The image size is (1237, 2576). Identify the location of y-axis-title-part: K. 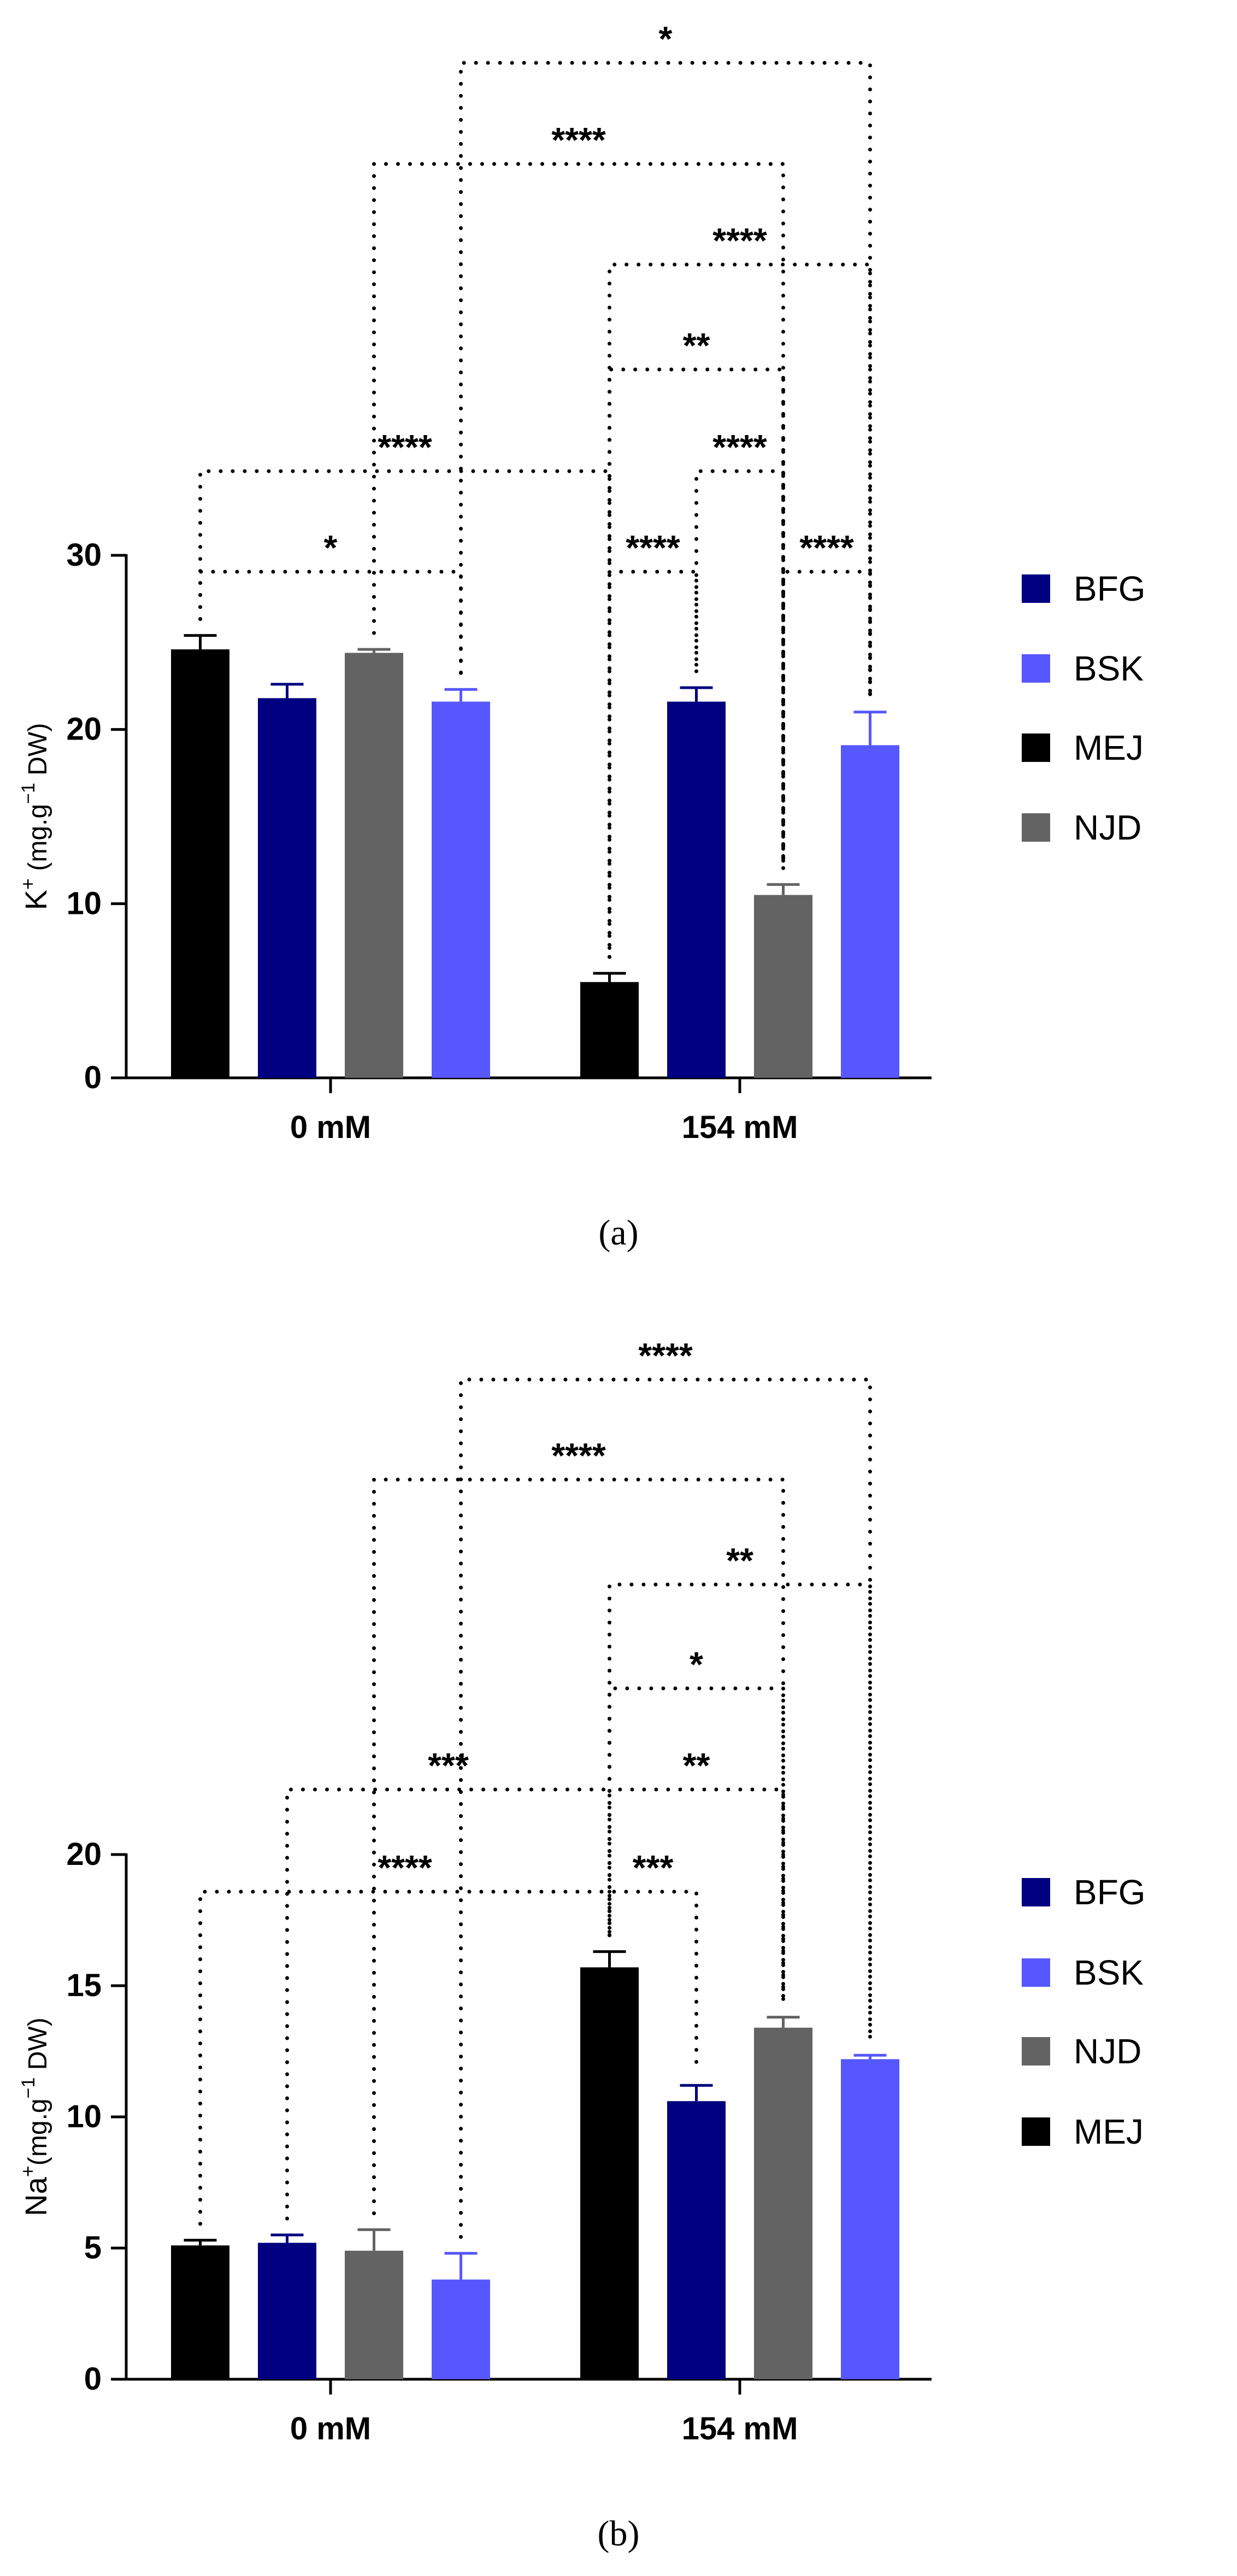
(36, 900).